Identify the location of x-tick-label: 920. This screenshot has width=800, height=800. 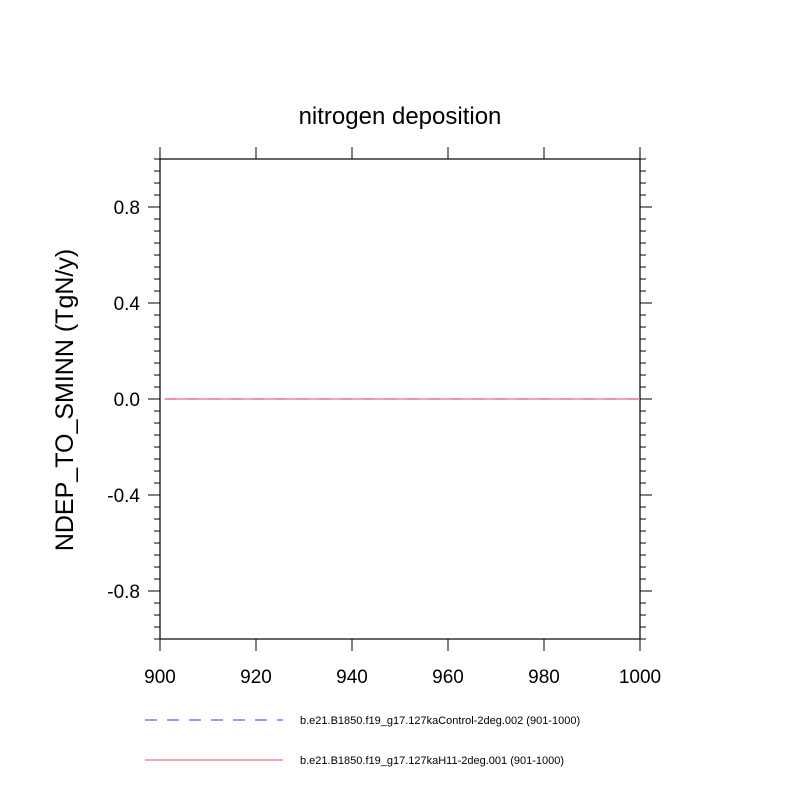
(256, 677).